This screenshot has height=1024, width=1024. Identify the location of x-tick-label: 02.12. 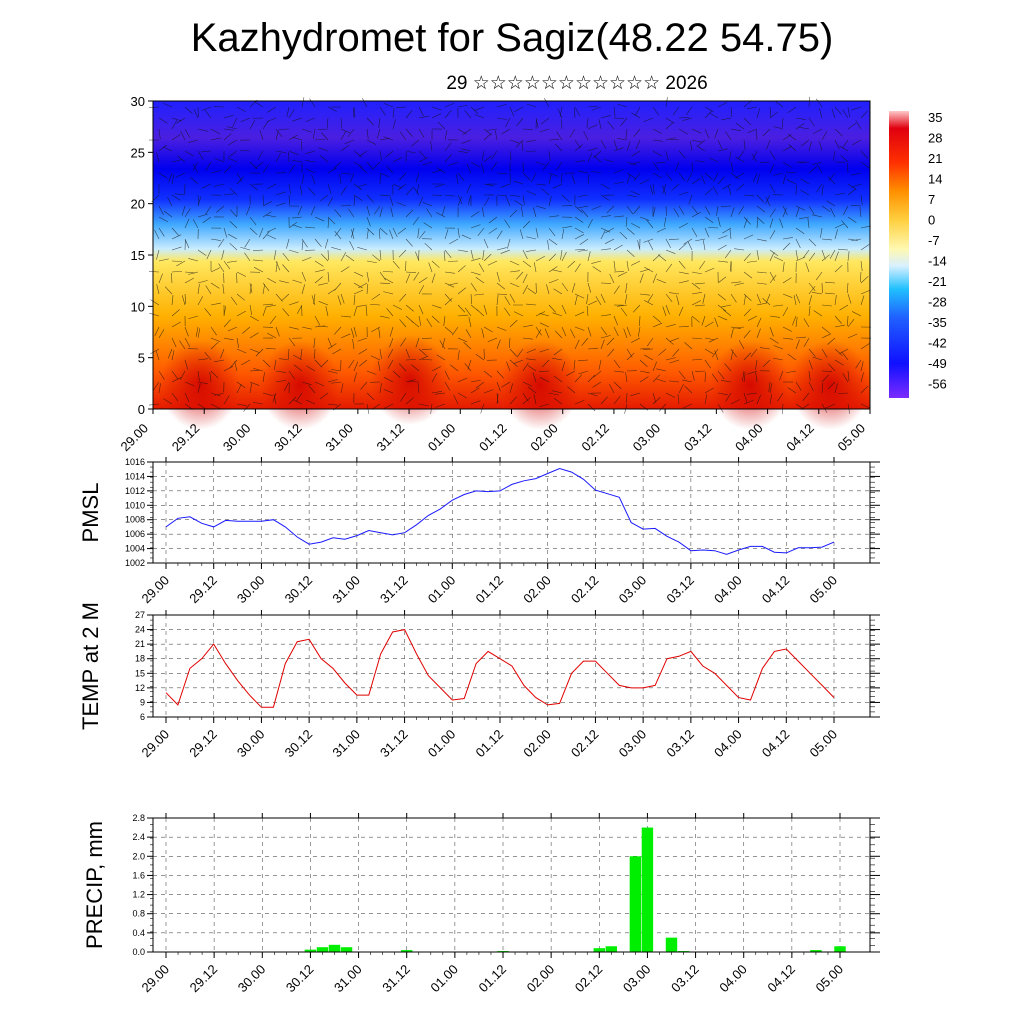
(585, 590).